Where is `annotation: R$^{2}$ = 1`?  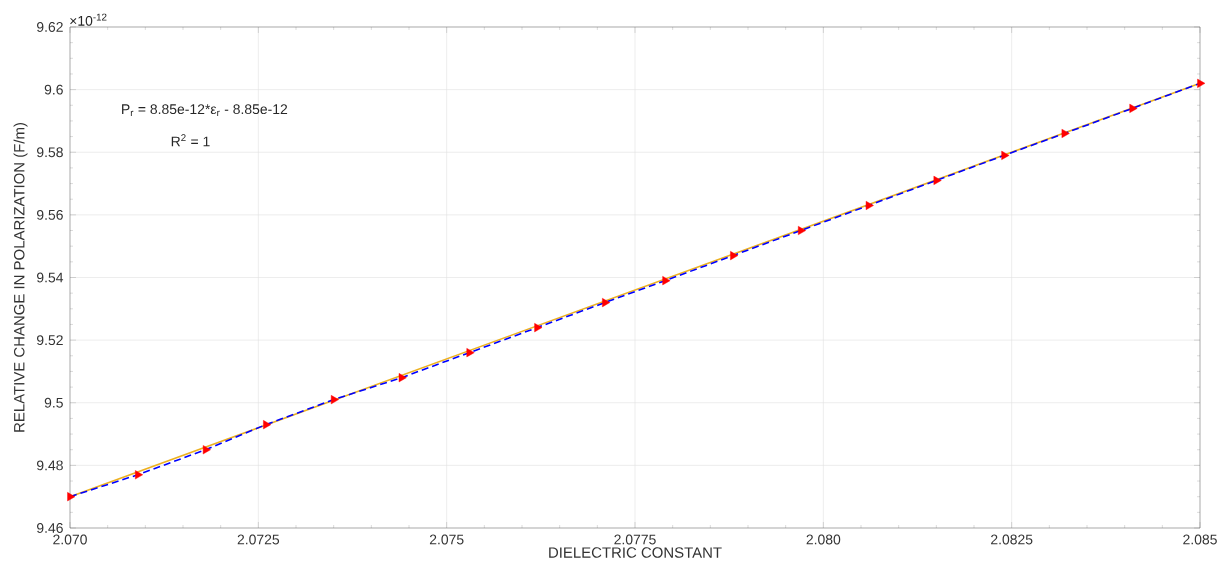
annotation: R$^{2}$ = 1 is located at coordinates (190, 140).